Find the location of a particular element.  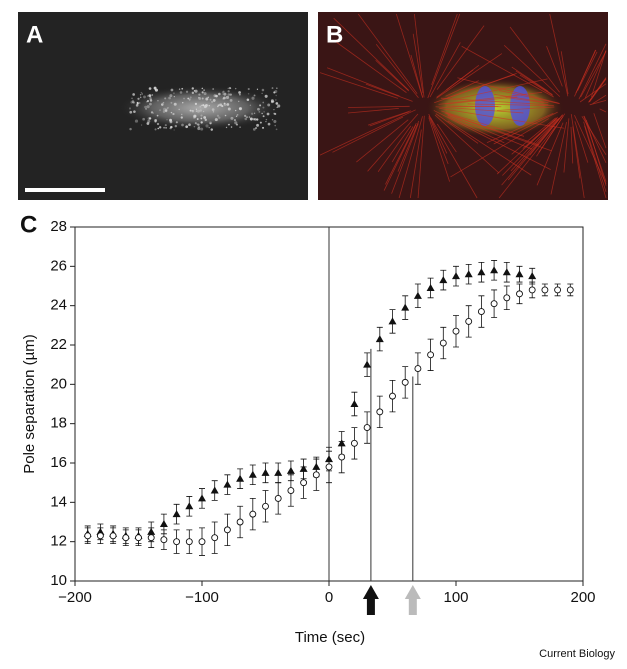

y-tick-label: 10 is located at coordinates (58, 580).